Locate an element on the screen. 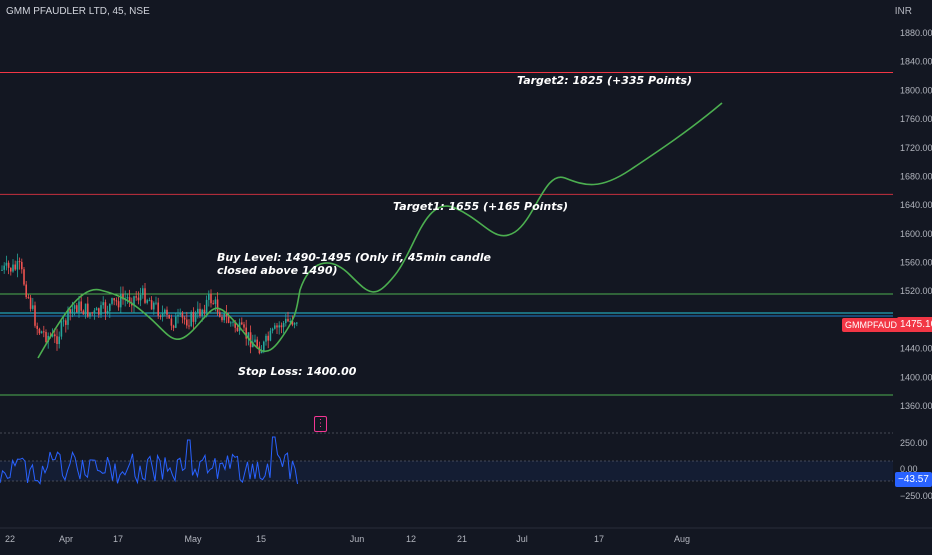  rsi-tick-label: 250.00 is located at coordinates (914, 443).